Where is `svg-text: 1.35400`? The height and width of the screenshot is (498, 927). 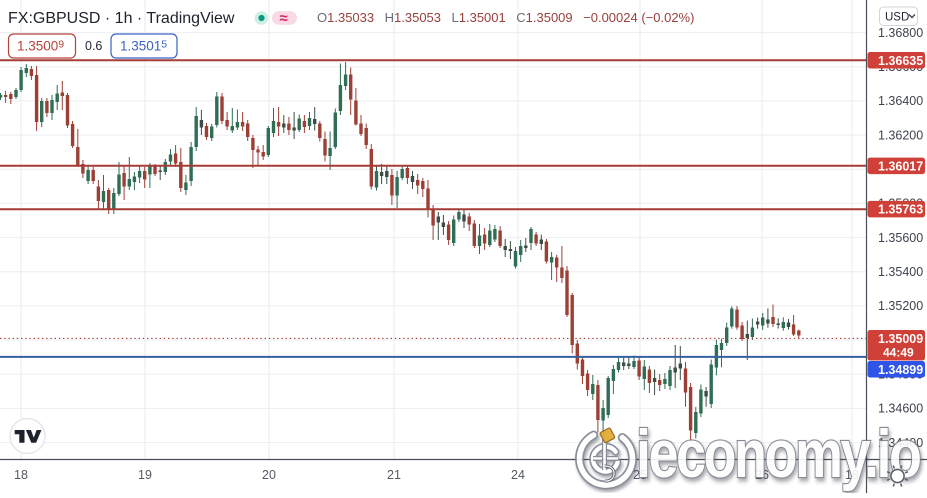
svg-text: 1.35400 is located at coordinates (900, 272).